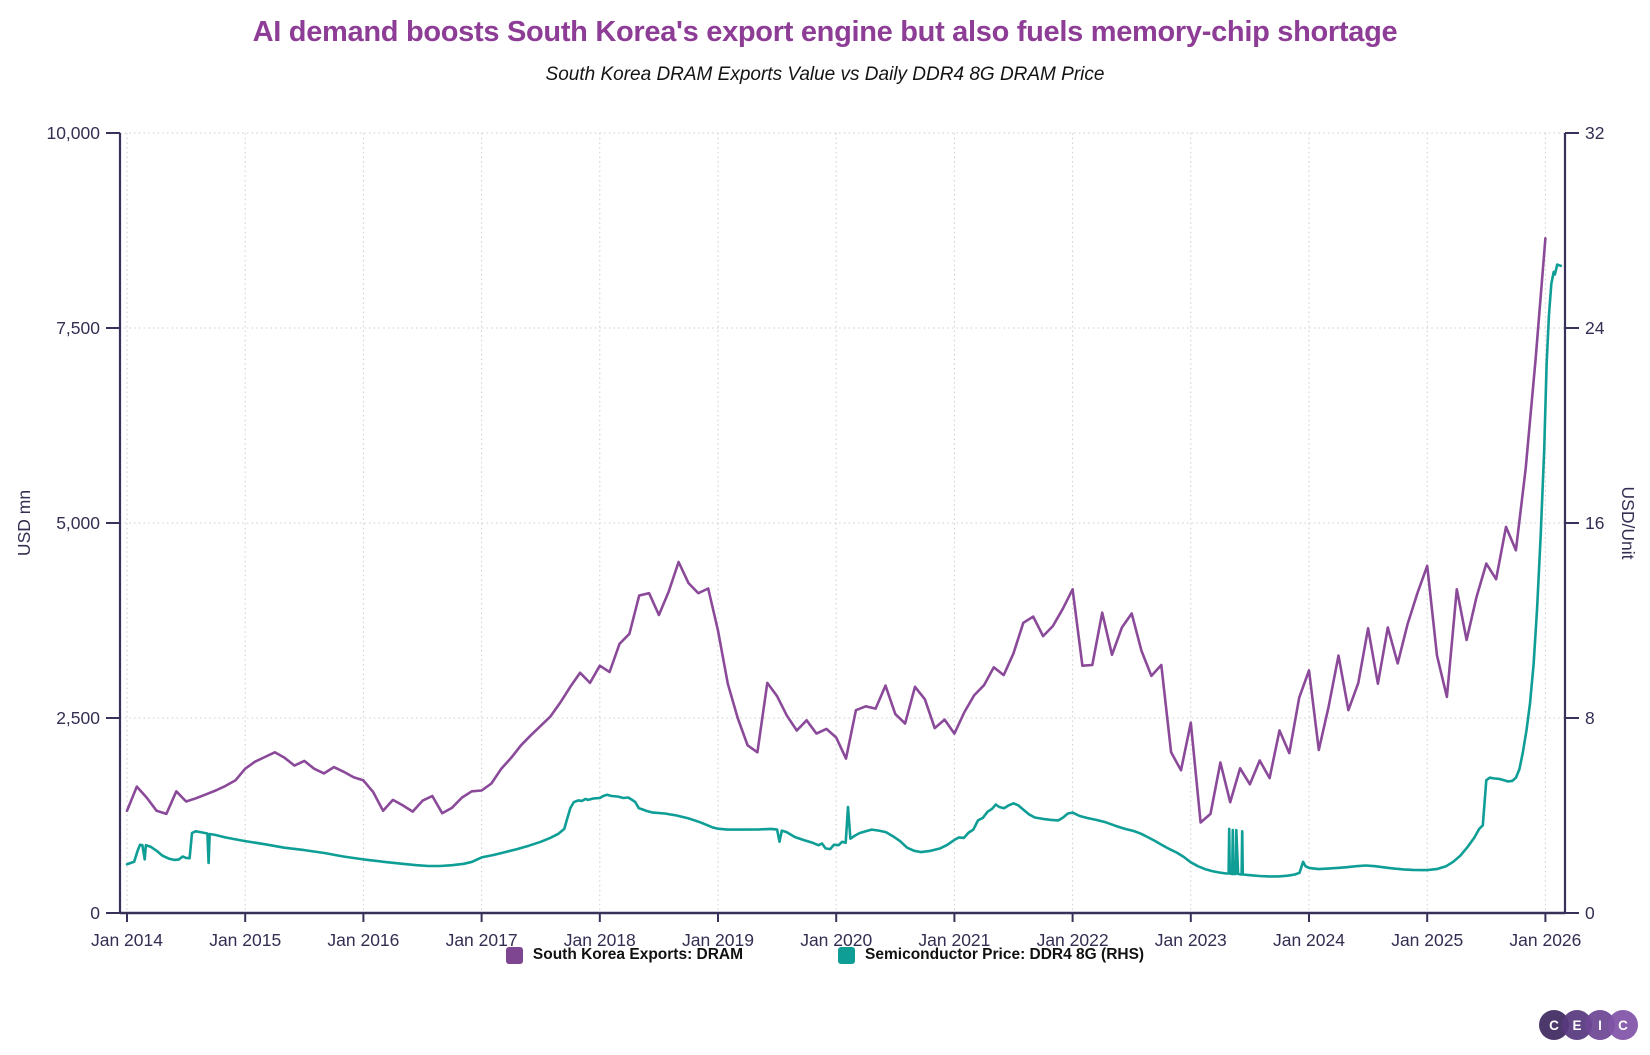  Describe the element at coordinates (1595, 328) in the screenshot. I see `right-axis-tick-label: 24` at that location.